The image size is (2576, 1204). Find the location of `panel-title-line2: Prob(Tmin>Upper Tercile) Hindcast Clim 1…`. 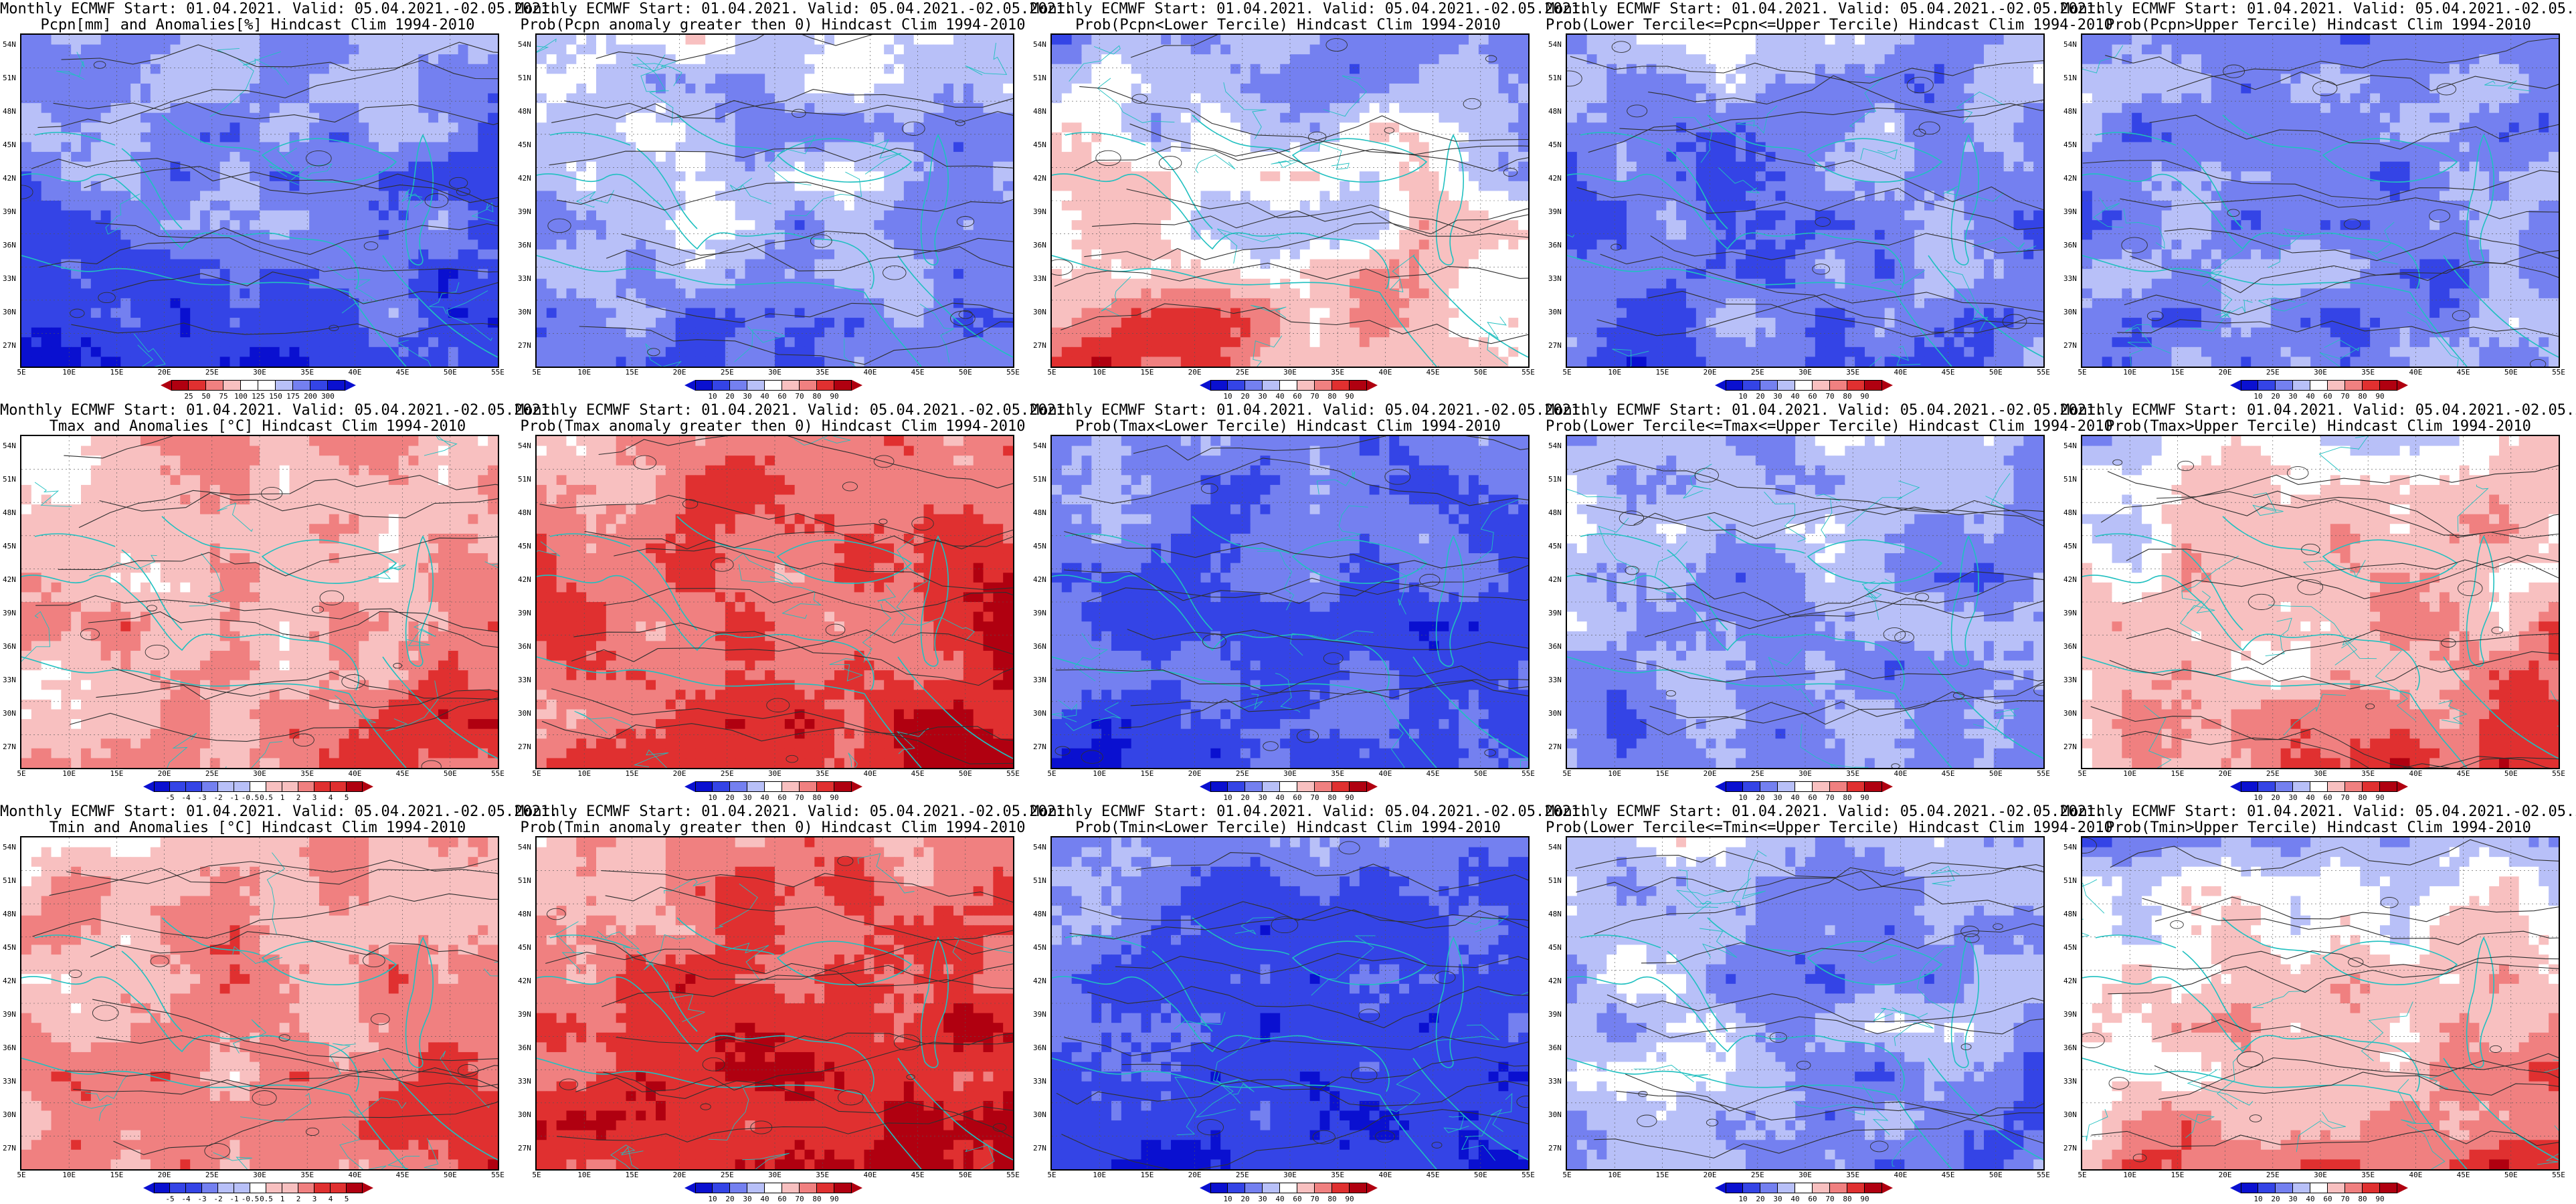

panel-title-line2: Prob(Tmin>Upper Tercile) Hindcast Clim 1… is located at coordinates (2318, 828).